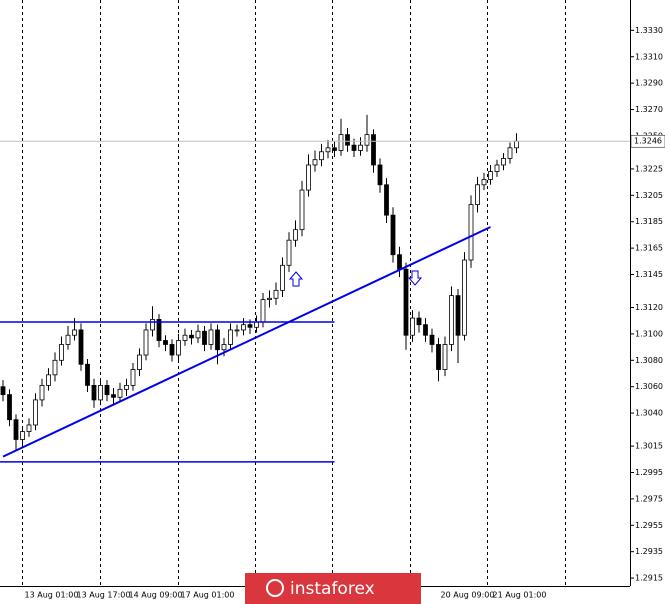 This screenshot has height=604, width=665. Describe the element at coordinates (275, 588) in the screenshot. I see `logo` at that location.